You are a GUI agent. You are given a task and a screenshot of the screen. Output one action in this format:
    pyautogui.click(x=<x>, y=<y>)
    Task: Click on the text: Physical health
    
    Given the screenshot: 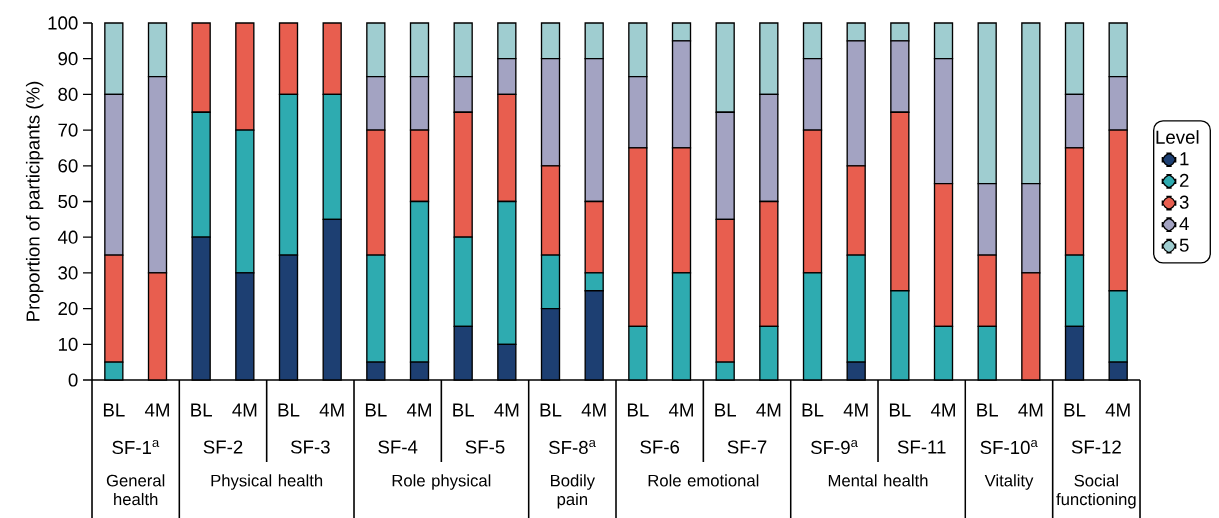 What is the action you would take?
    pyautogui.click(x=267, y=482)
    